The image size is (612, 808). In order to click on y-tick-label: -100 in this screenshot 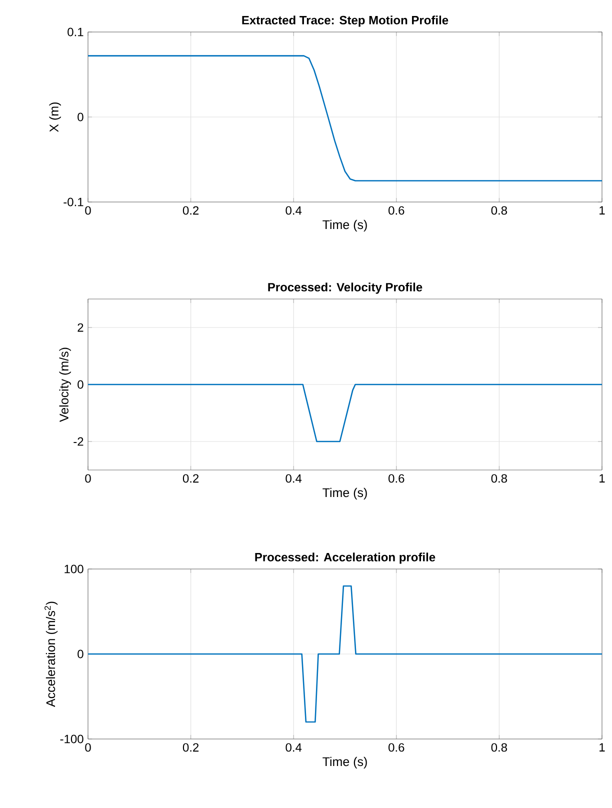, I will do `click(72, 739)`.